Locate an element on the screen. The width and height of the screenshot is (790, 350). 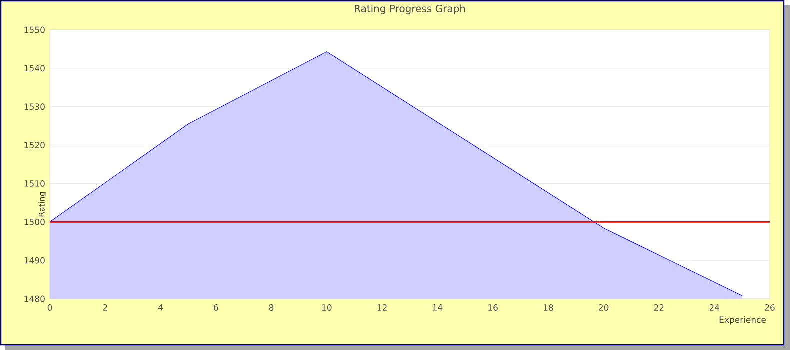
y-tick-label: 1490 is located at coordinates (34, 260).